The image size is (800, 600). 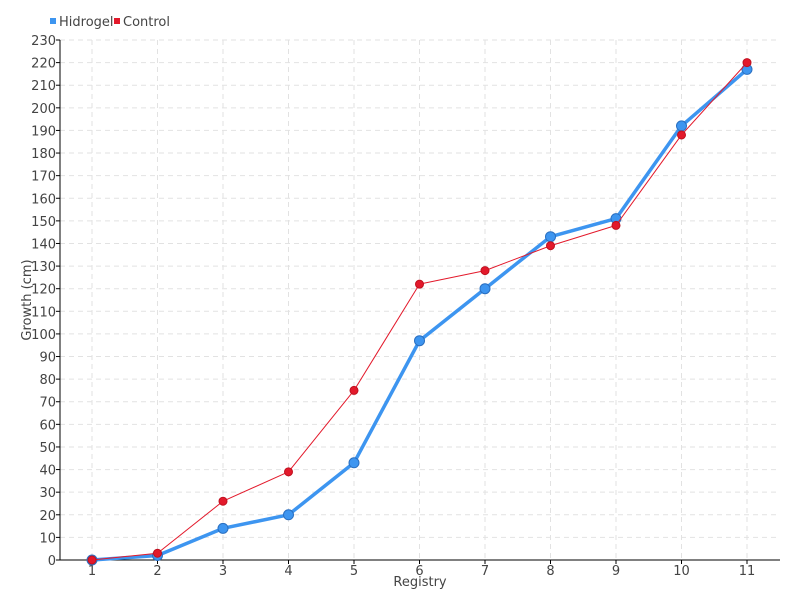 What do you see at coordinates (146, 22) in the screenshot?
I see `legend-label-control: Control` at bounding box center [146, 22].